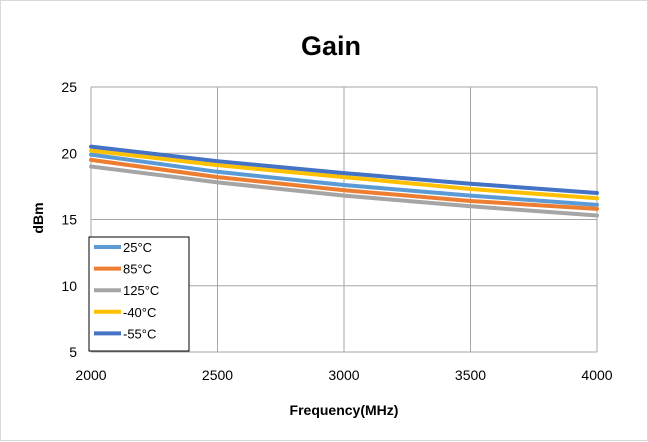  What do you see at coordinates (331, 46) in the screenshot?
I see `chart-title: Gain` at bounding box center [331, 46].